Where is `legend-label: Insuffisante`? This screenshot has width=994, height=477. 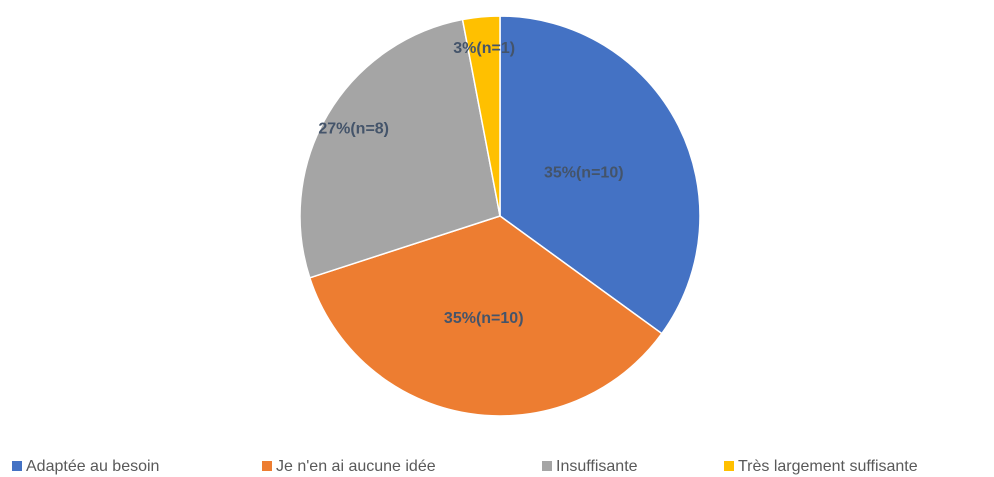
legend-label: Insuffisante is located at coordinates (597, 466).